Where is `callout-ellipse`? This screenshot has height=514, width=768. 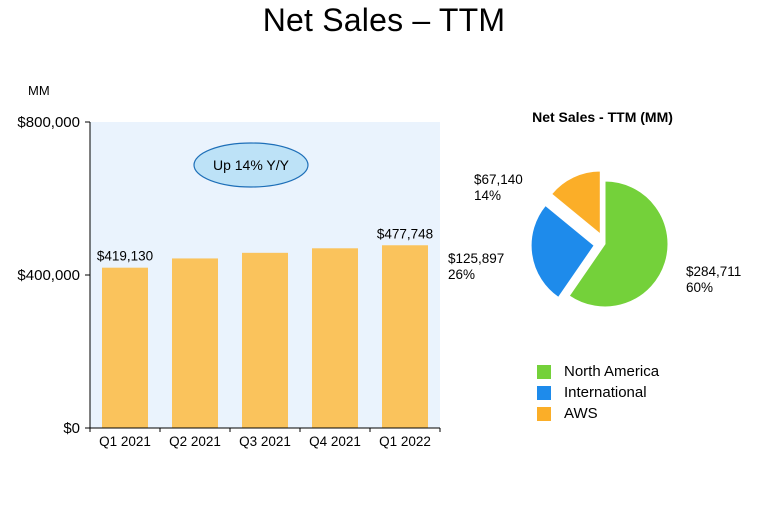
callout-ellipse is located at coordinates (251, 165).